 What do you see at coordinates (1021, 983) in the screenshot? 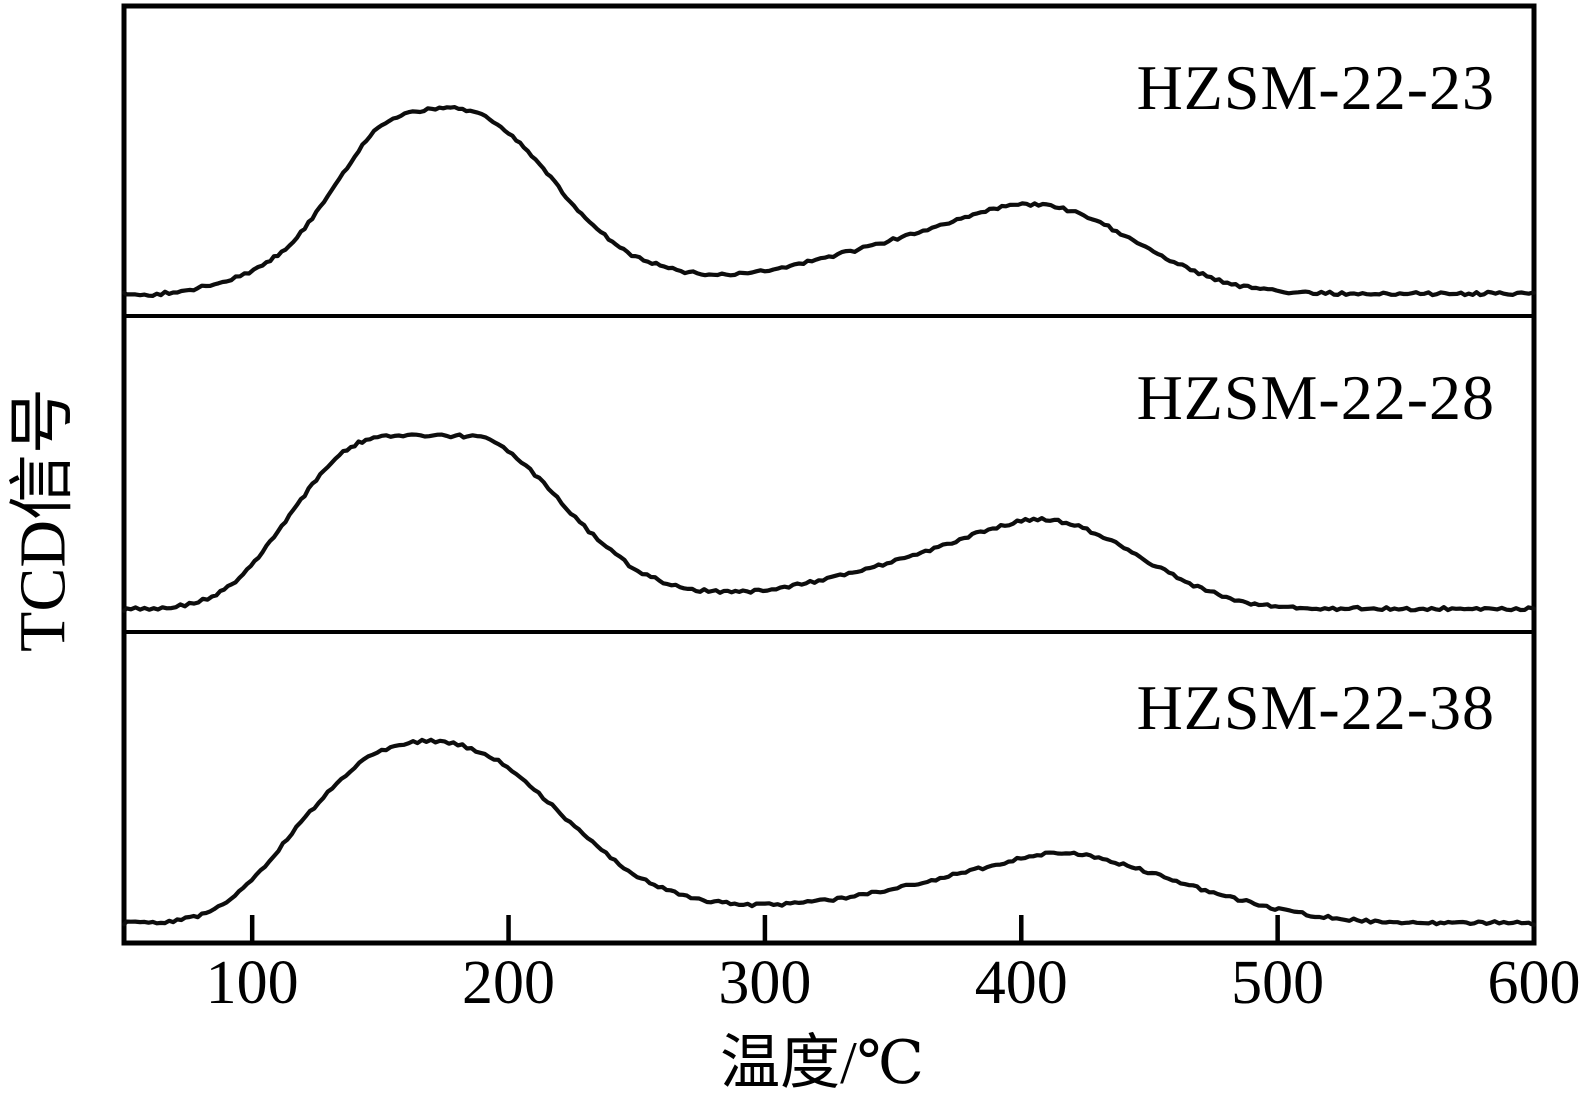
I see `x-tick-label-400: 400` at bounding box center [1021, 983].